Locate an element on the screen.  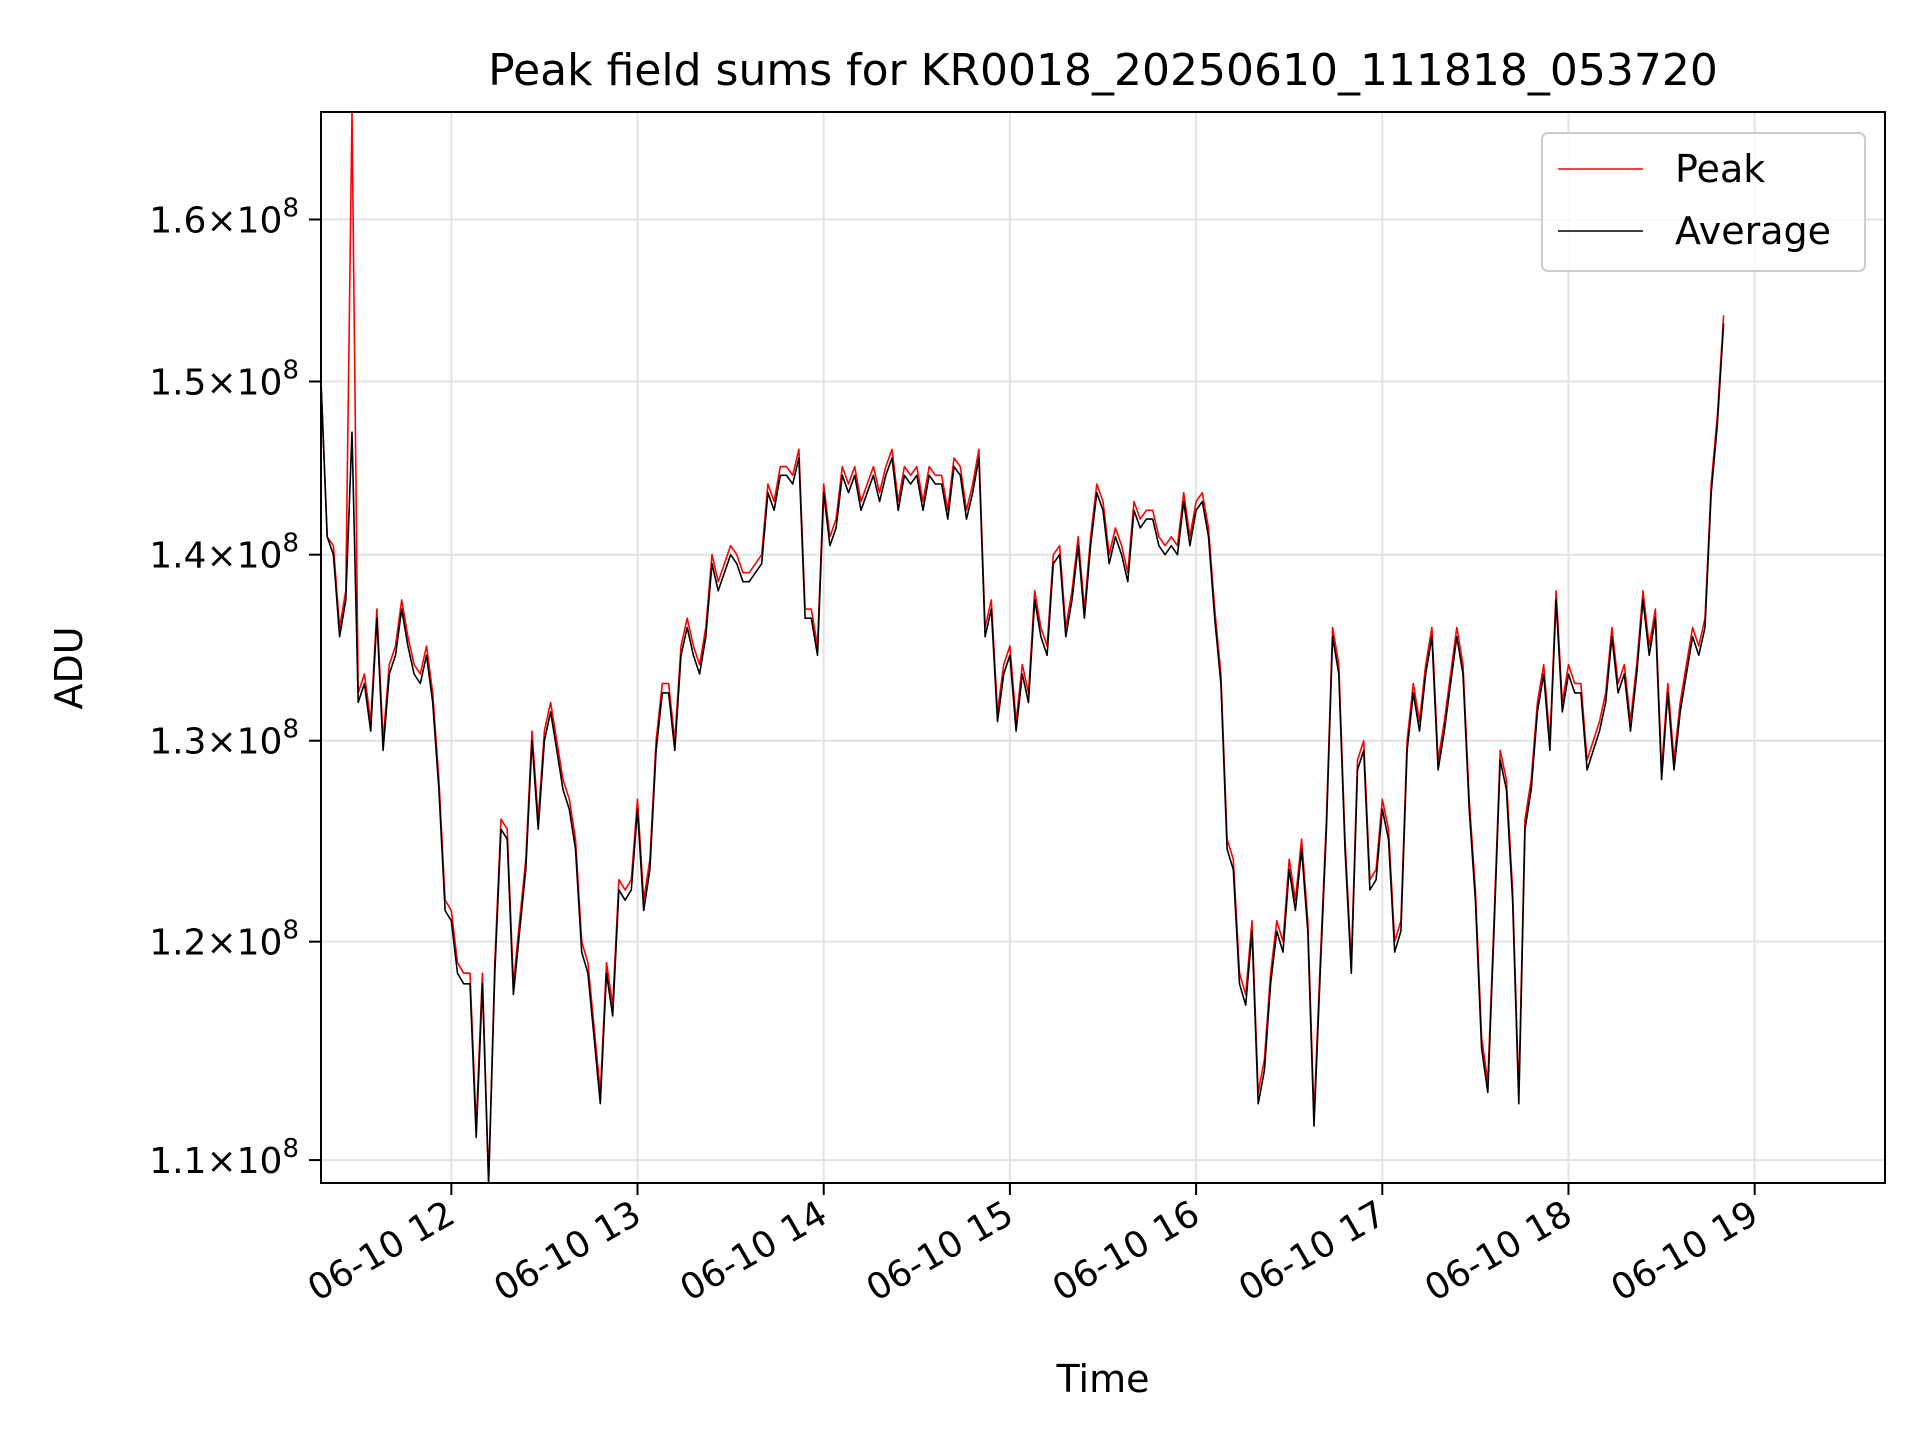
x-axis-label: Time is located at coordinates (1103, 1379).